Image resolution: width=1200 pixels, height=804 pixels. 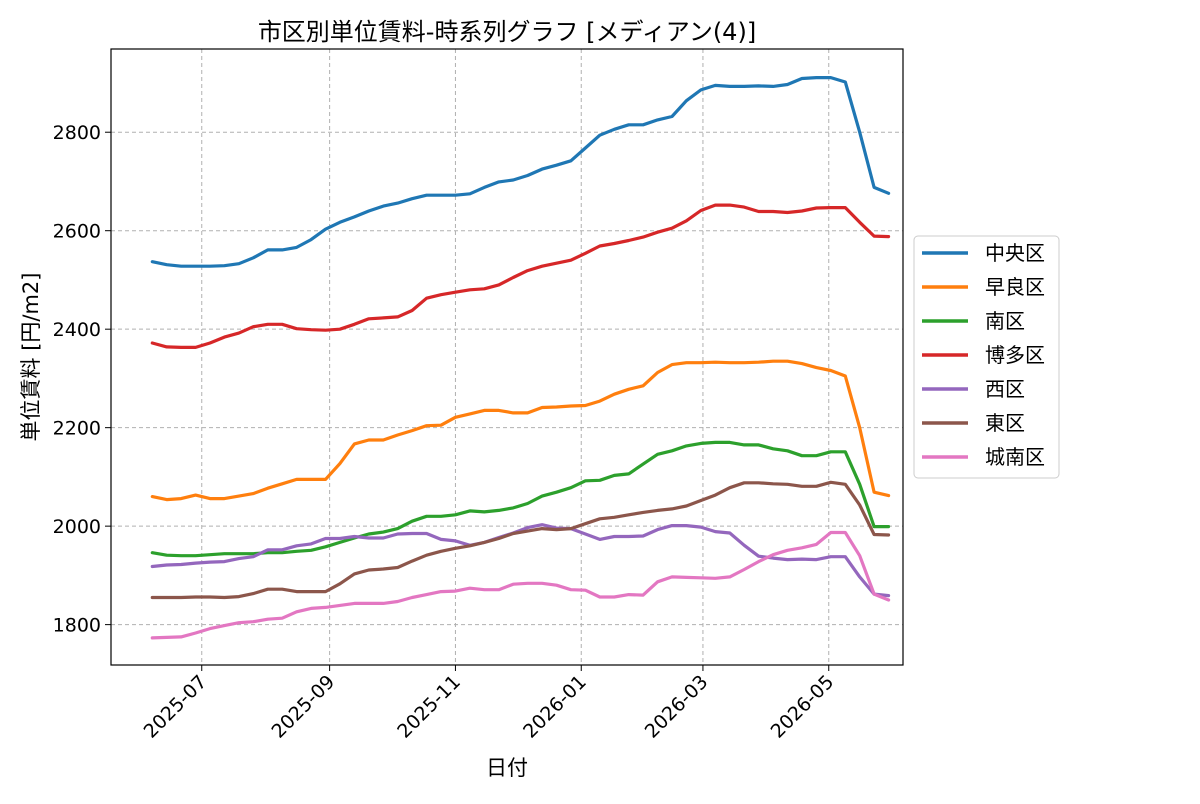 What do you see at coordinates (176, 707) in the screenshot?
I see `x-tick-label: 2025-07` at bounding box center [176, 707].